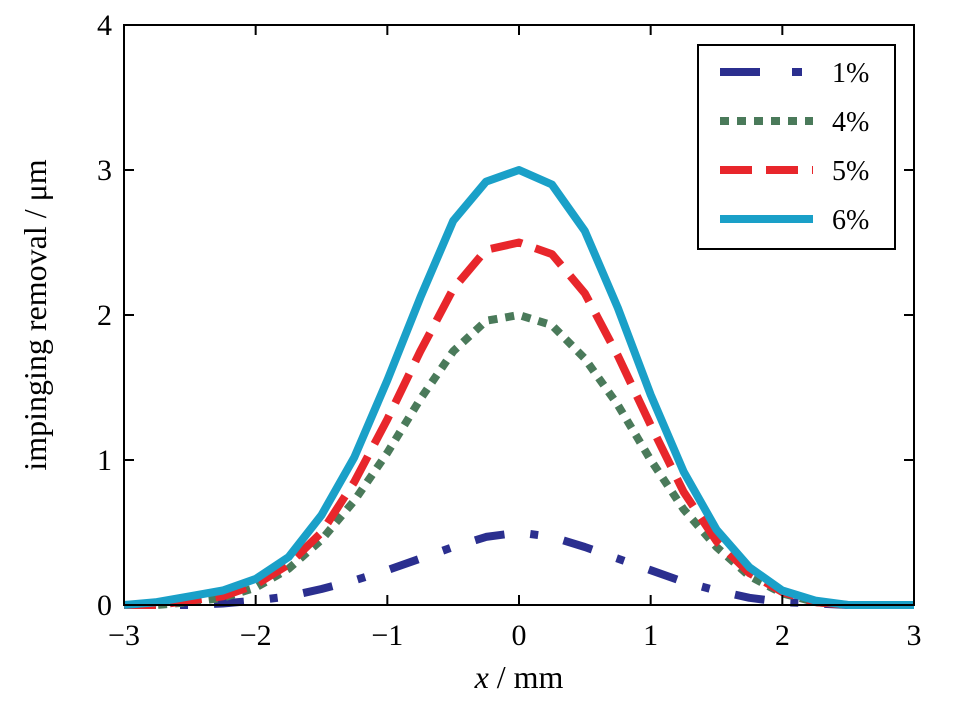 Image resolution: width=962 pixels, height=705 pixels. Describe the element at coordinates (104, 25) in the screenshot. I see `y-tick-label: 4` at that location.